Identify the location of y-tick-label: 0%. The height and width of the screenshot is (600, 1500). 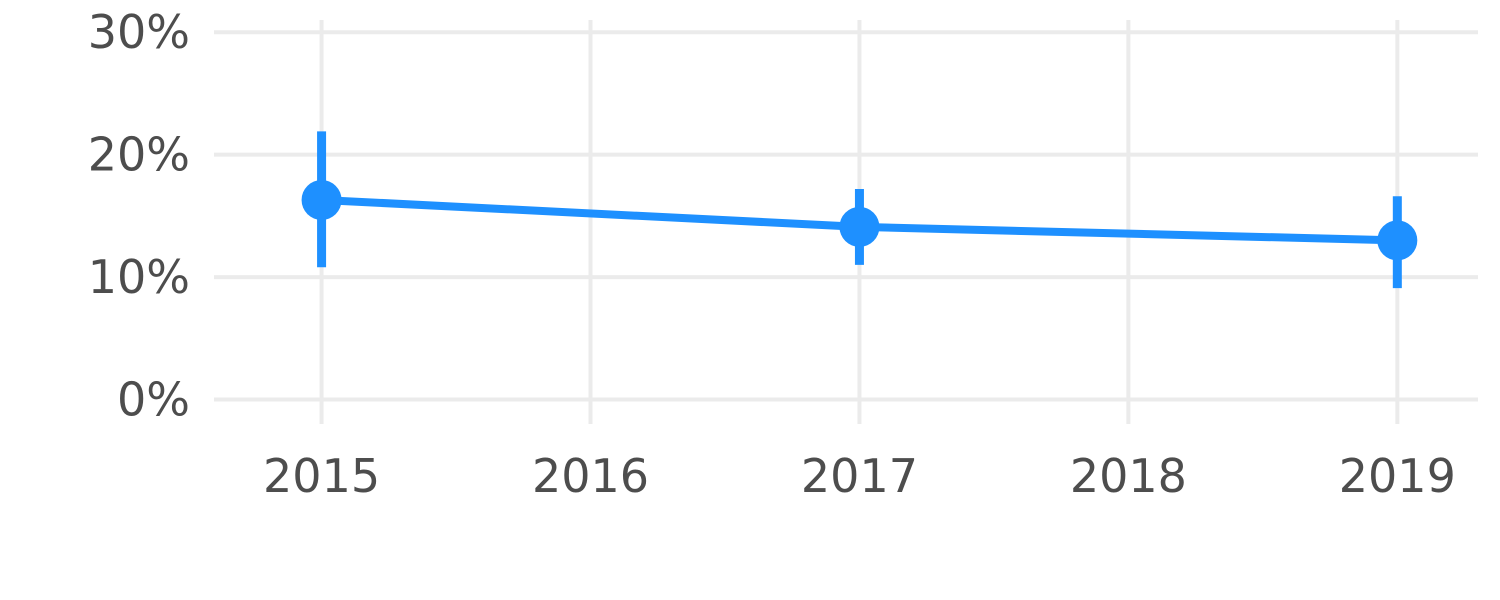
(153, 400).